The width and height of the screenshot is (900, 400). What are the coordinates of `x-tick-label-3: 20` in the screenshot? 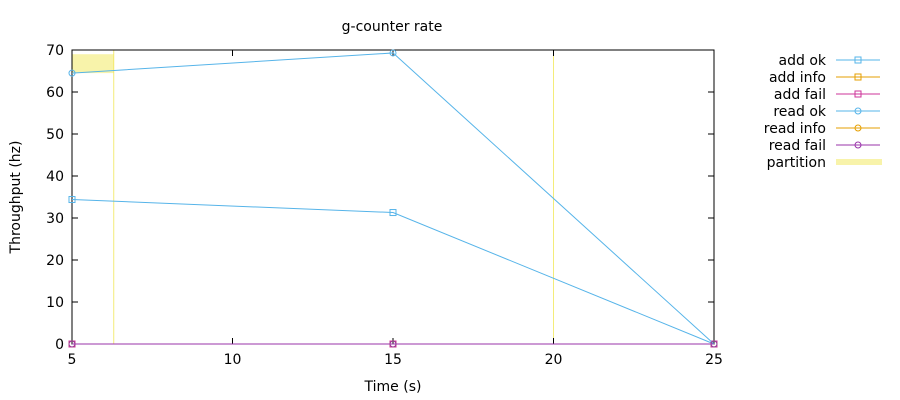 It's located at (554, 360).